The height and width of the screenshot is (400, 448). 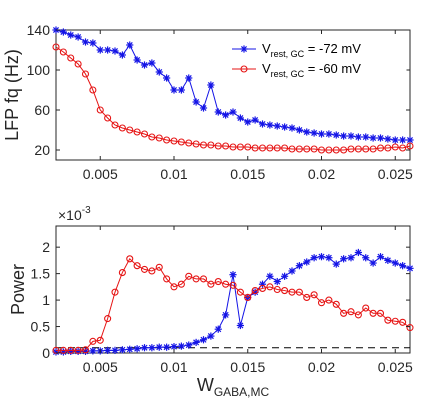 I want to click on bottom-x-tick-label: 0.02, so click(x=321, y=367).